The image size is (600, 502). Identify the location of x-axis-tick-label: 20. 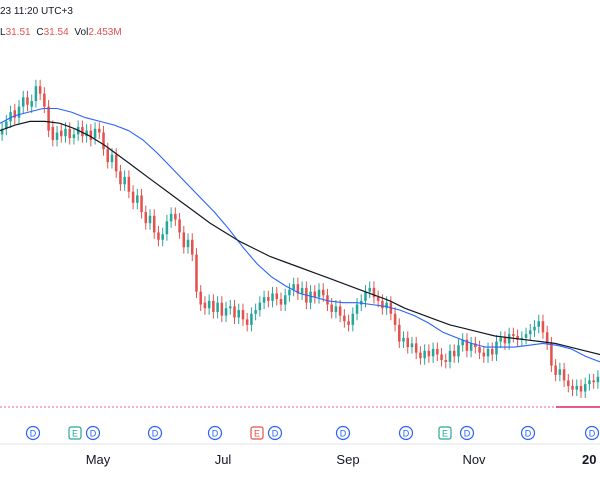
(589, 459).